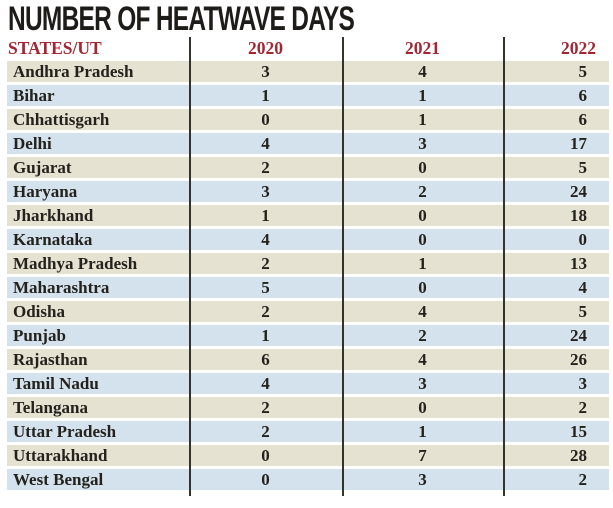  Describe the element at coordinates (308, 239) in the screenshot. I see `table-row: Karnataka 4 0 0` at that location.